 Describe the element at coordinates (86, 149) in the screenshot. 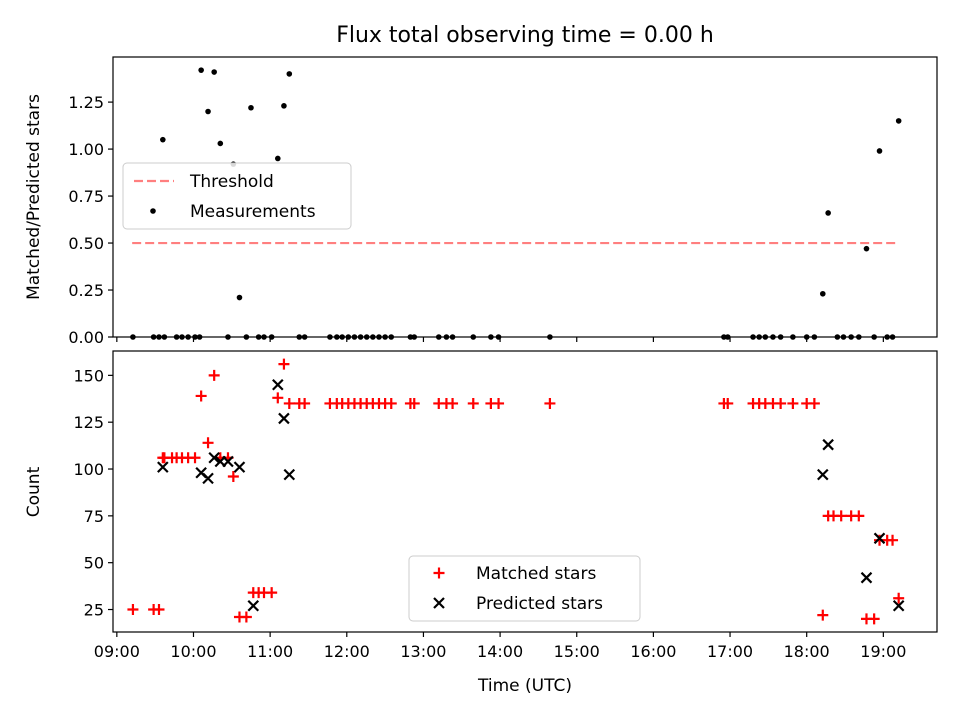

I see `y-tick-label: 1.00` at that location.